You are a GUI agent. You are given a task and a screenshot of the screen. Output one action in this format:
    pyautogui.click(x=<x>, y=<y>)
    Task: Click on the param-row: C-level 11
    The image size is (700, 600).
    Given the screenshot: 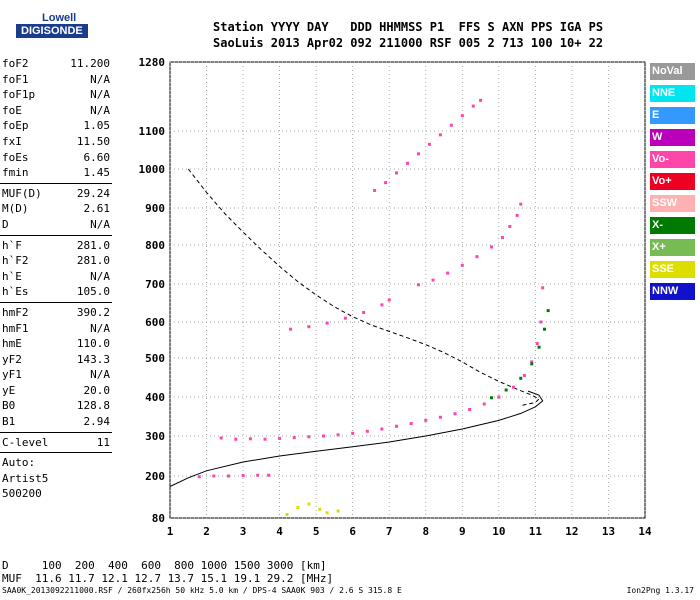 What is the action you would take?
    pyautogui.click(x=56, y=443)
    